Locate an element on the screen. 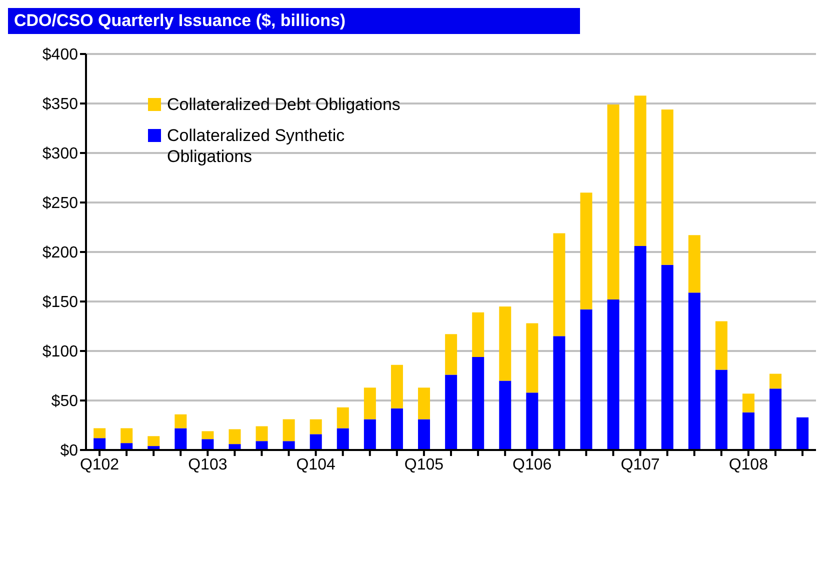 The width and height of the screenshot is (832, 587). x-tick-label: Q103 is located at coordinates (208, 465).